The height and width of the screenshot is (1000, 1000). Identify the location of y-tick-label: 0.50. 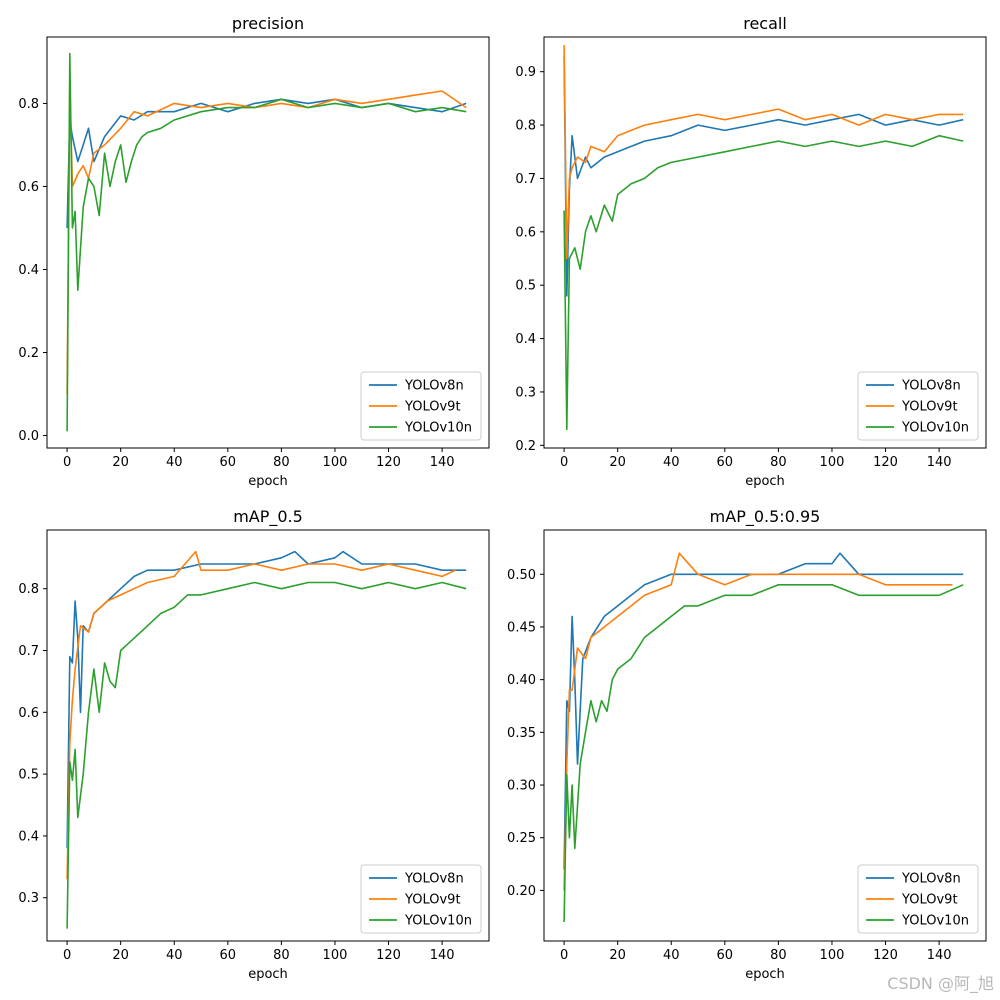
(521, 575).